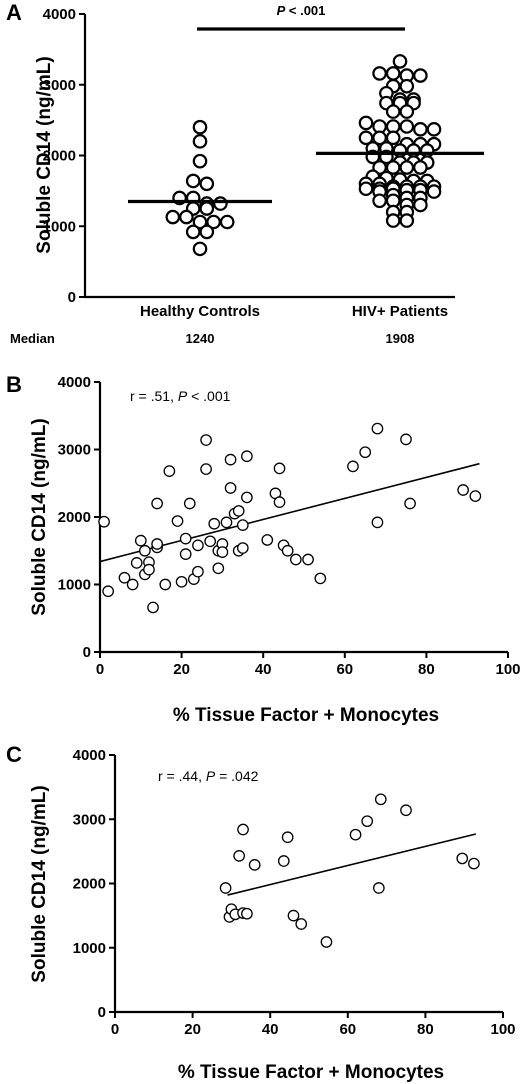 The image size is (520, 1084). What do you see at coordinates (311, 1072) in the screenshot?
I see `panel-c-x-axis-label: % Tissue Factor + Monocytes` at bounding box center [311, 1072].